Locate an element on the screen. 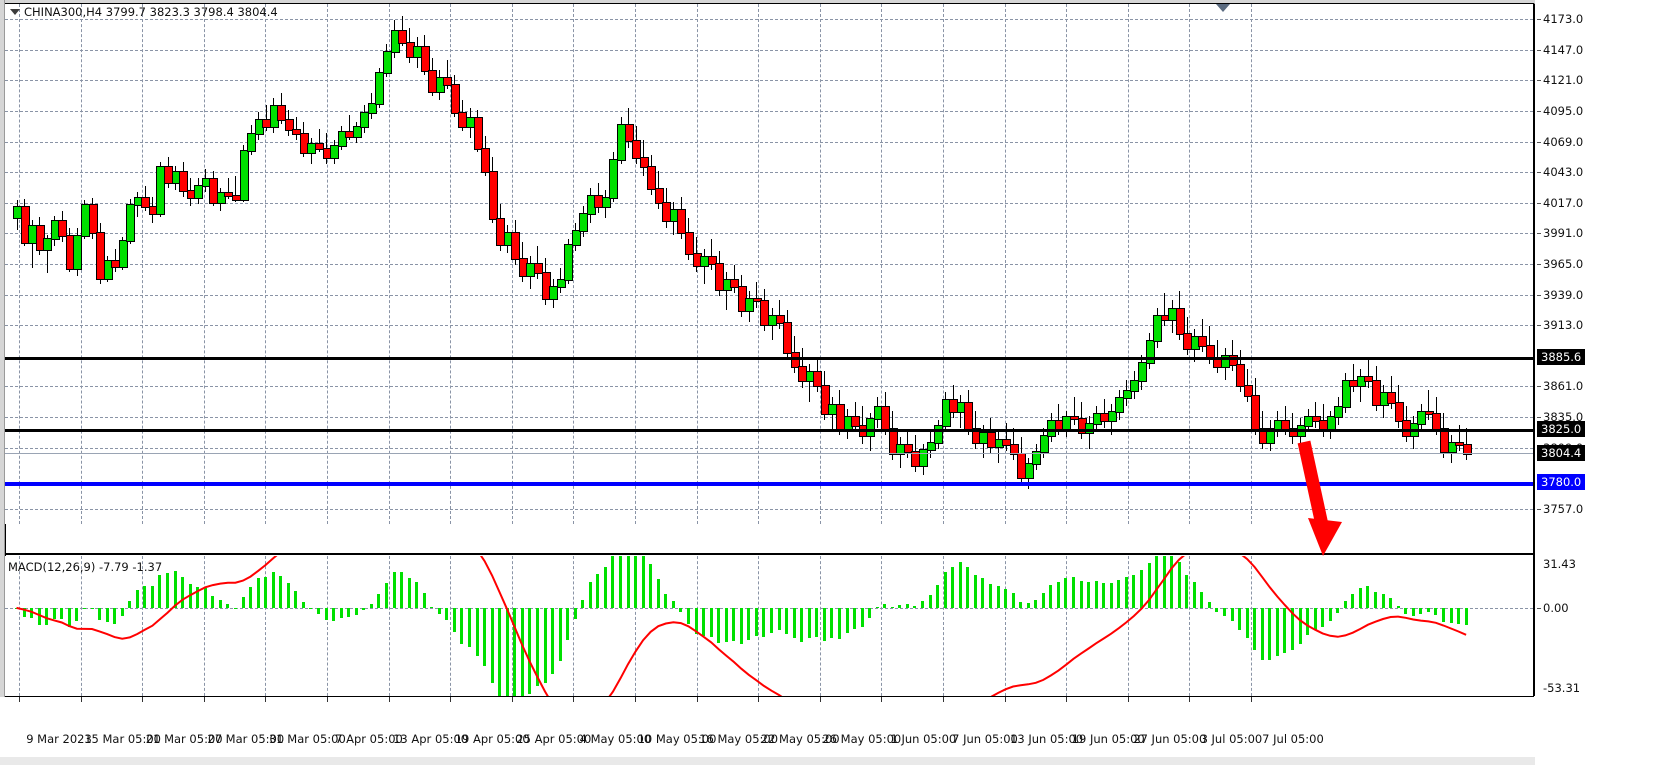 This screenshot has height=765, width=1665. price-level-resistance-lower is located at coordinates (769, 430).